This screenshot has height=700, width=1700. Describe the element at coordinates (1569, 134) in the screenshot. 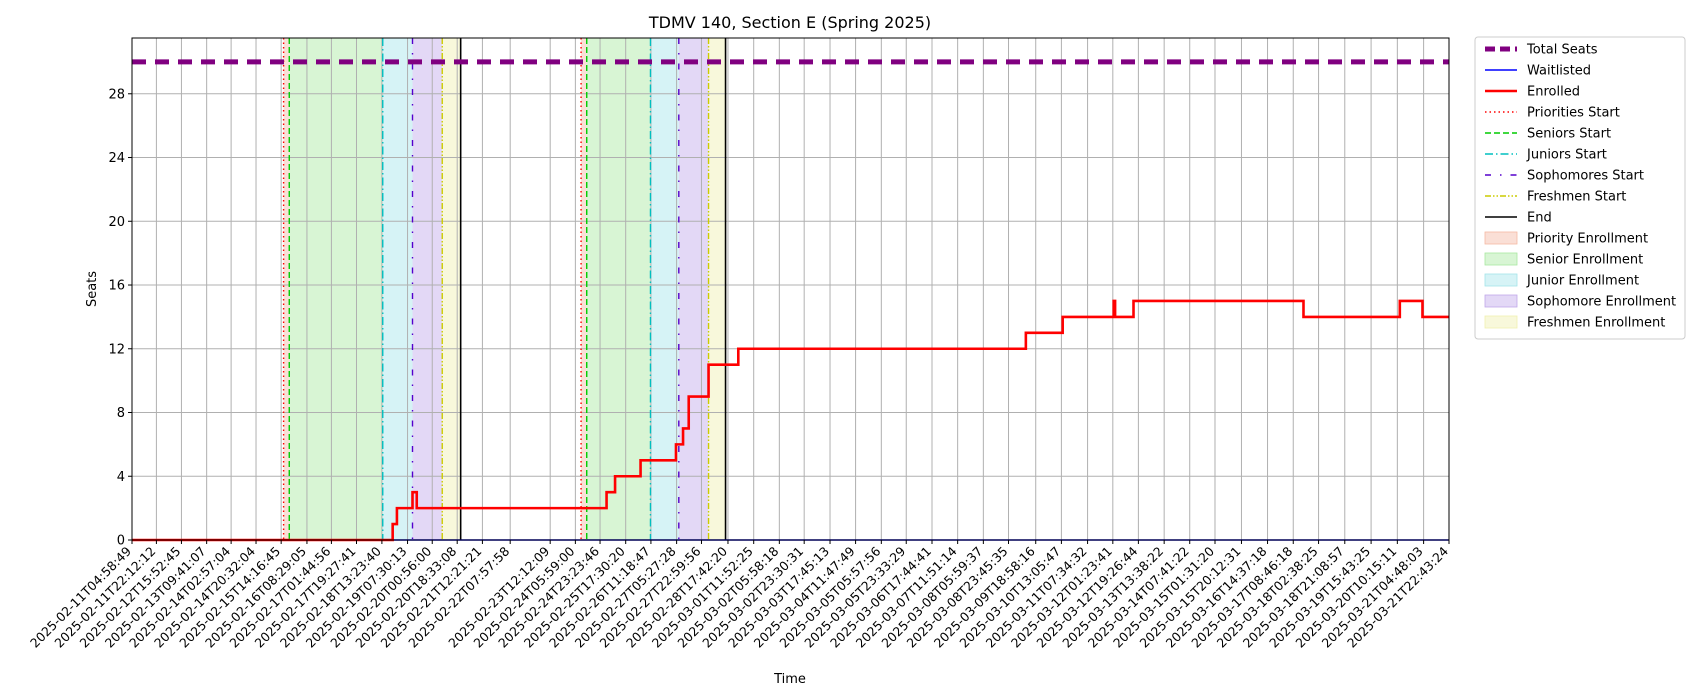

I see `legend-label-seniors-start: Seniors Start` at that location.